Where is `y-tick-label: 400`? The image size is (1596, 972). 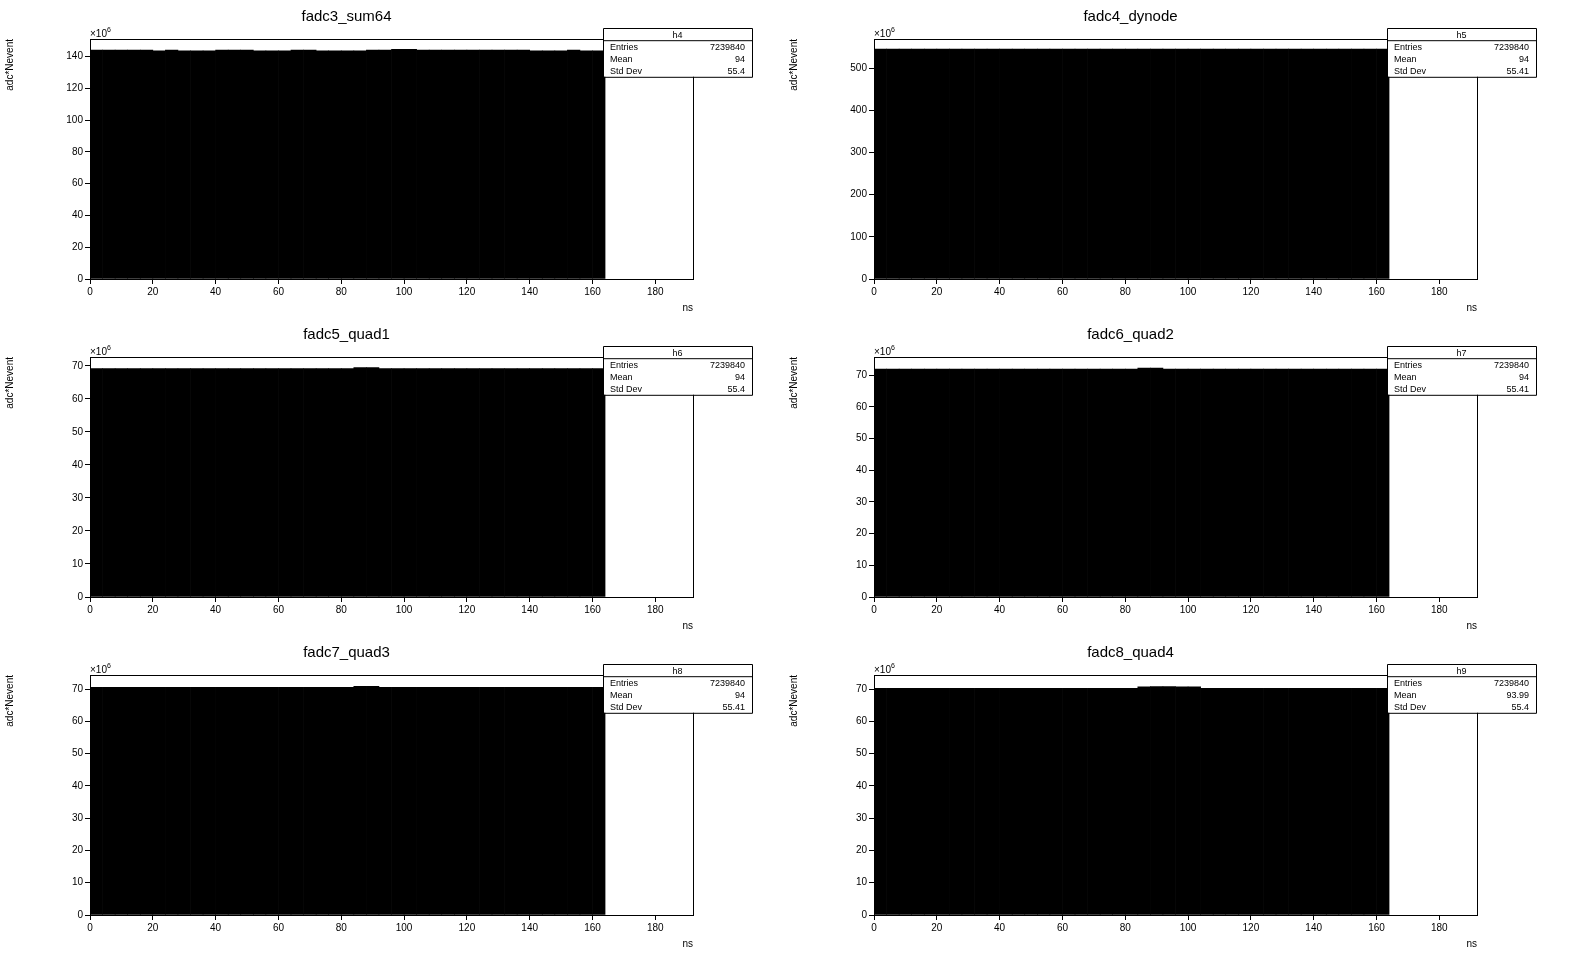 y-tick-label: 400 is located at coordinates (859, 110).